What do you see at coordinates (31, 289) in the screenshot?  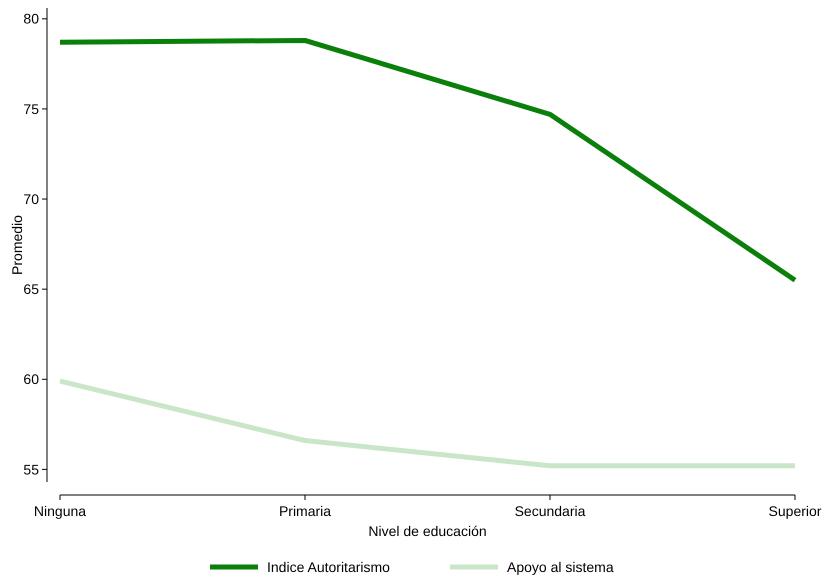 I see `y-tick-label: 65` at bounding box center [31, 289].